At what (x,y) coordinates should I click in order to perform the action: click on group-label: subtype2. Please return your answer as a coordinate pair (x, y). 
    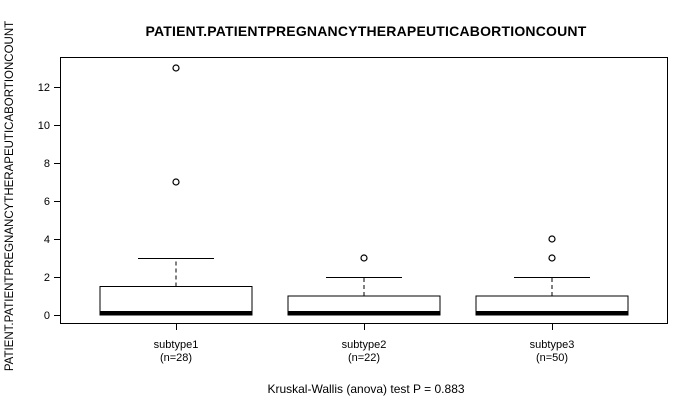
    Looking at the image, I should click on (364, 345).